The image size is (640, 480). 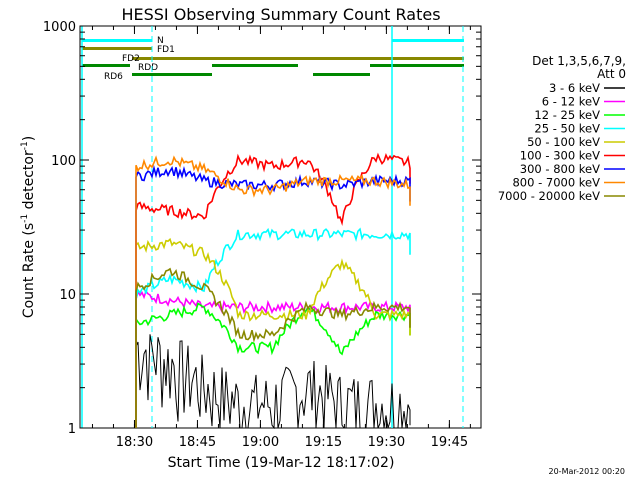 What do you see at coordinates (113, 77) in the screenshot?
I see `flag-label: RD6` at bounding box center [113, 77].